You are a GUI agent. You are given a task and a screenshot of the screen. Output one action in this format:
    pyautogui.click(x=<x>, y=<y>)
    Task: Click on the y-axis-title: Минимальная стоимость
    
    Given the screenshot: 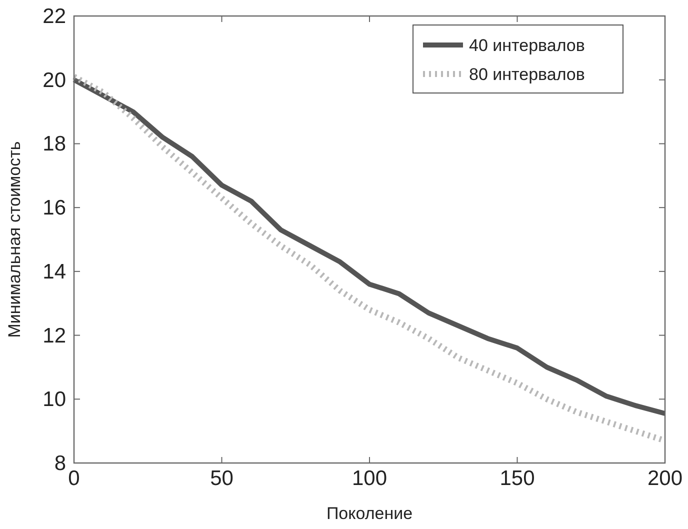 What is the action you would take?
    pyautogui.click(x=14, y=239)
    